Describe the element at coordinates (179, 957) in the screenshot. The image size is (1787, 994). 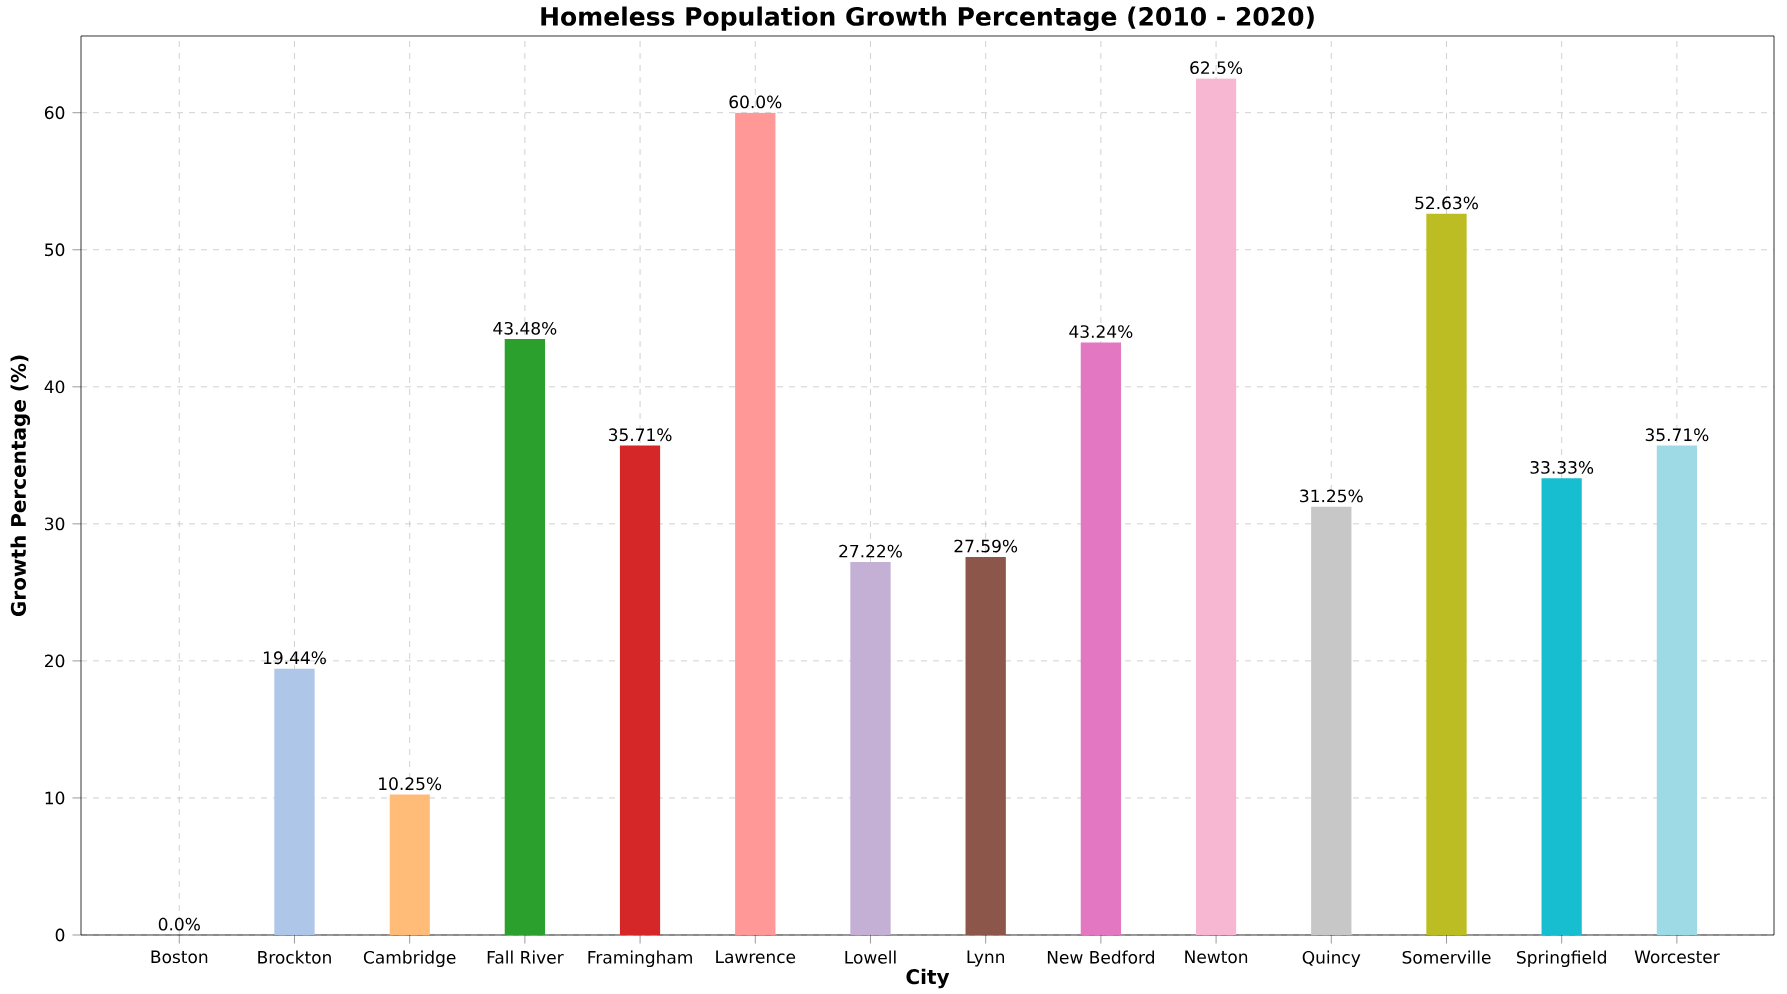
I see `x-tick-label: Boston` at that location.